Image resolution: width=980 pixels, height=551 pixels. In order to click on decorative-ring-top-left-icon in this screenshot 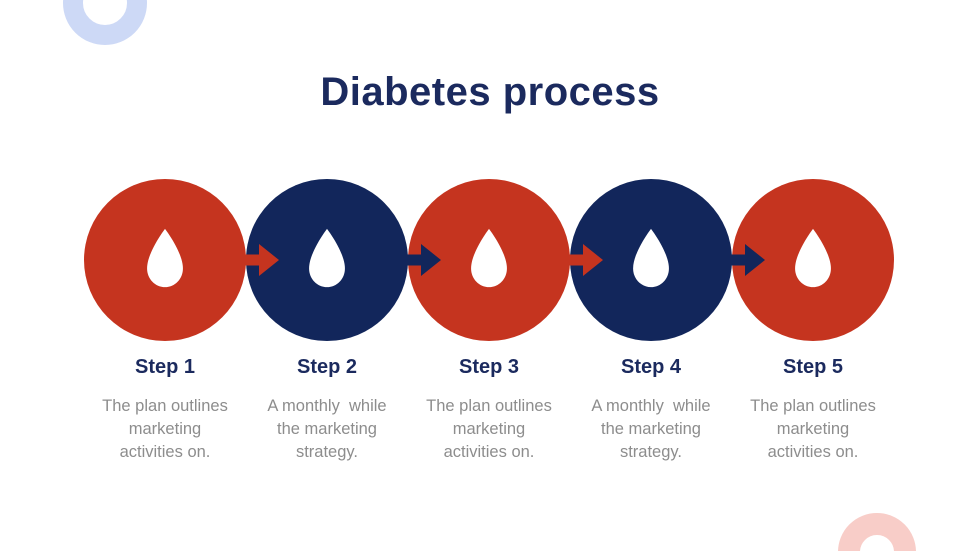, I will do `click(105, 22)`.